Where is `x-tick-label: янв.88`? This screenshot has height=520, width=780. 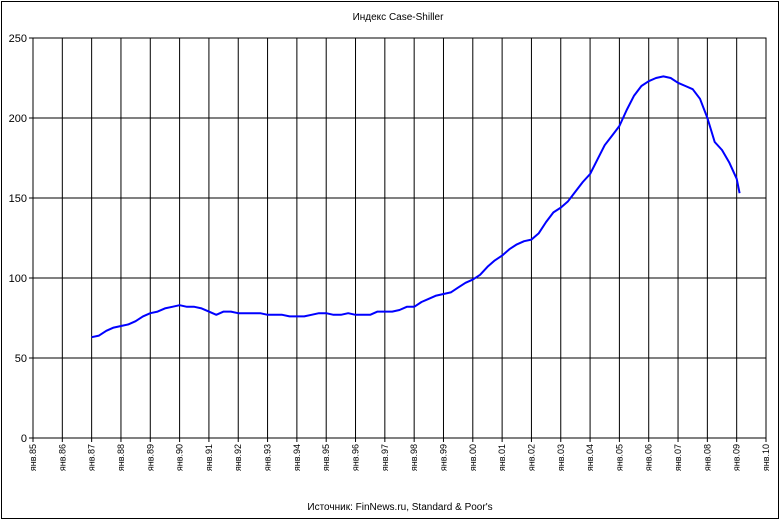 x-tick-label: янв.88 is located at coordinates (121, 457).